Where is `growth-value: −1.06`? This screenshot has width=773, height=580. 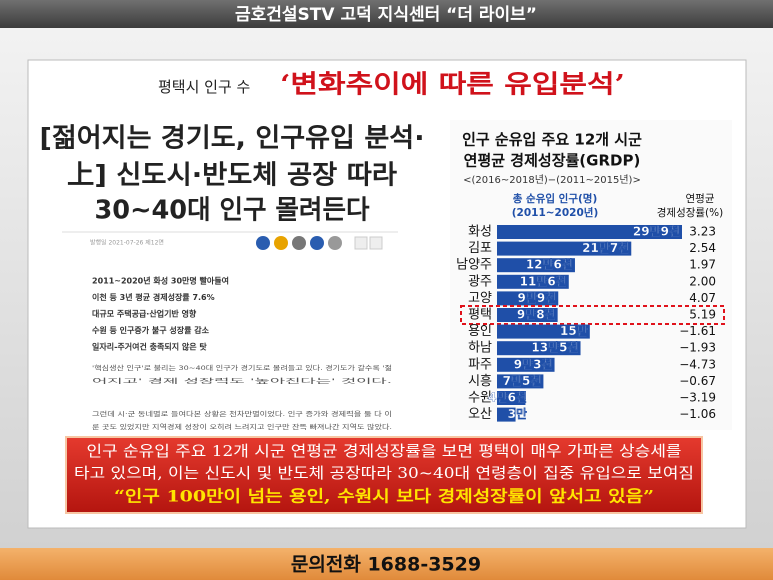 growth-value: −1.06 is located at coordinates (697, 414).